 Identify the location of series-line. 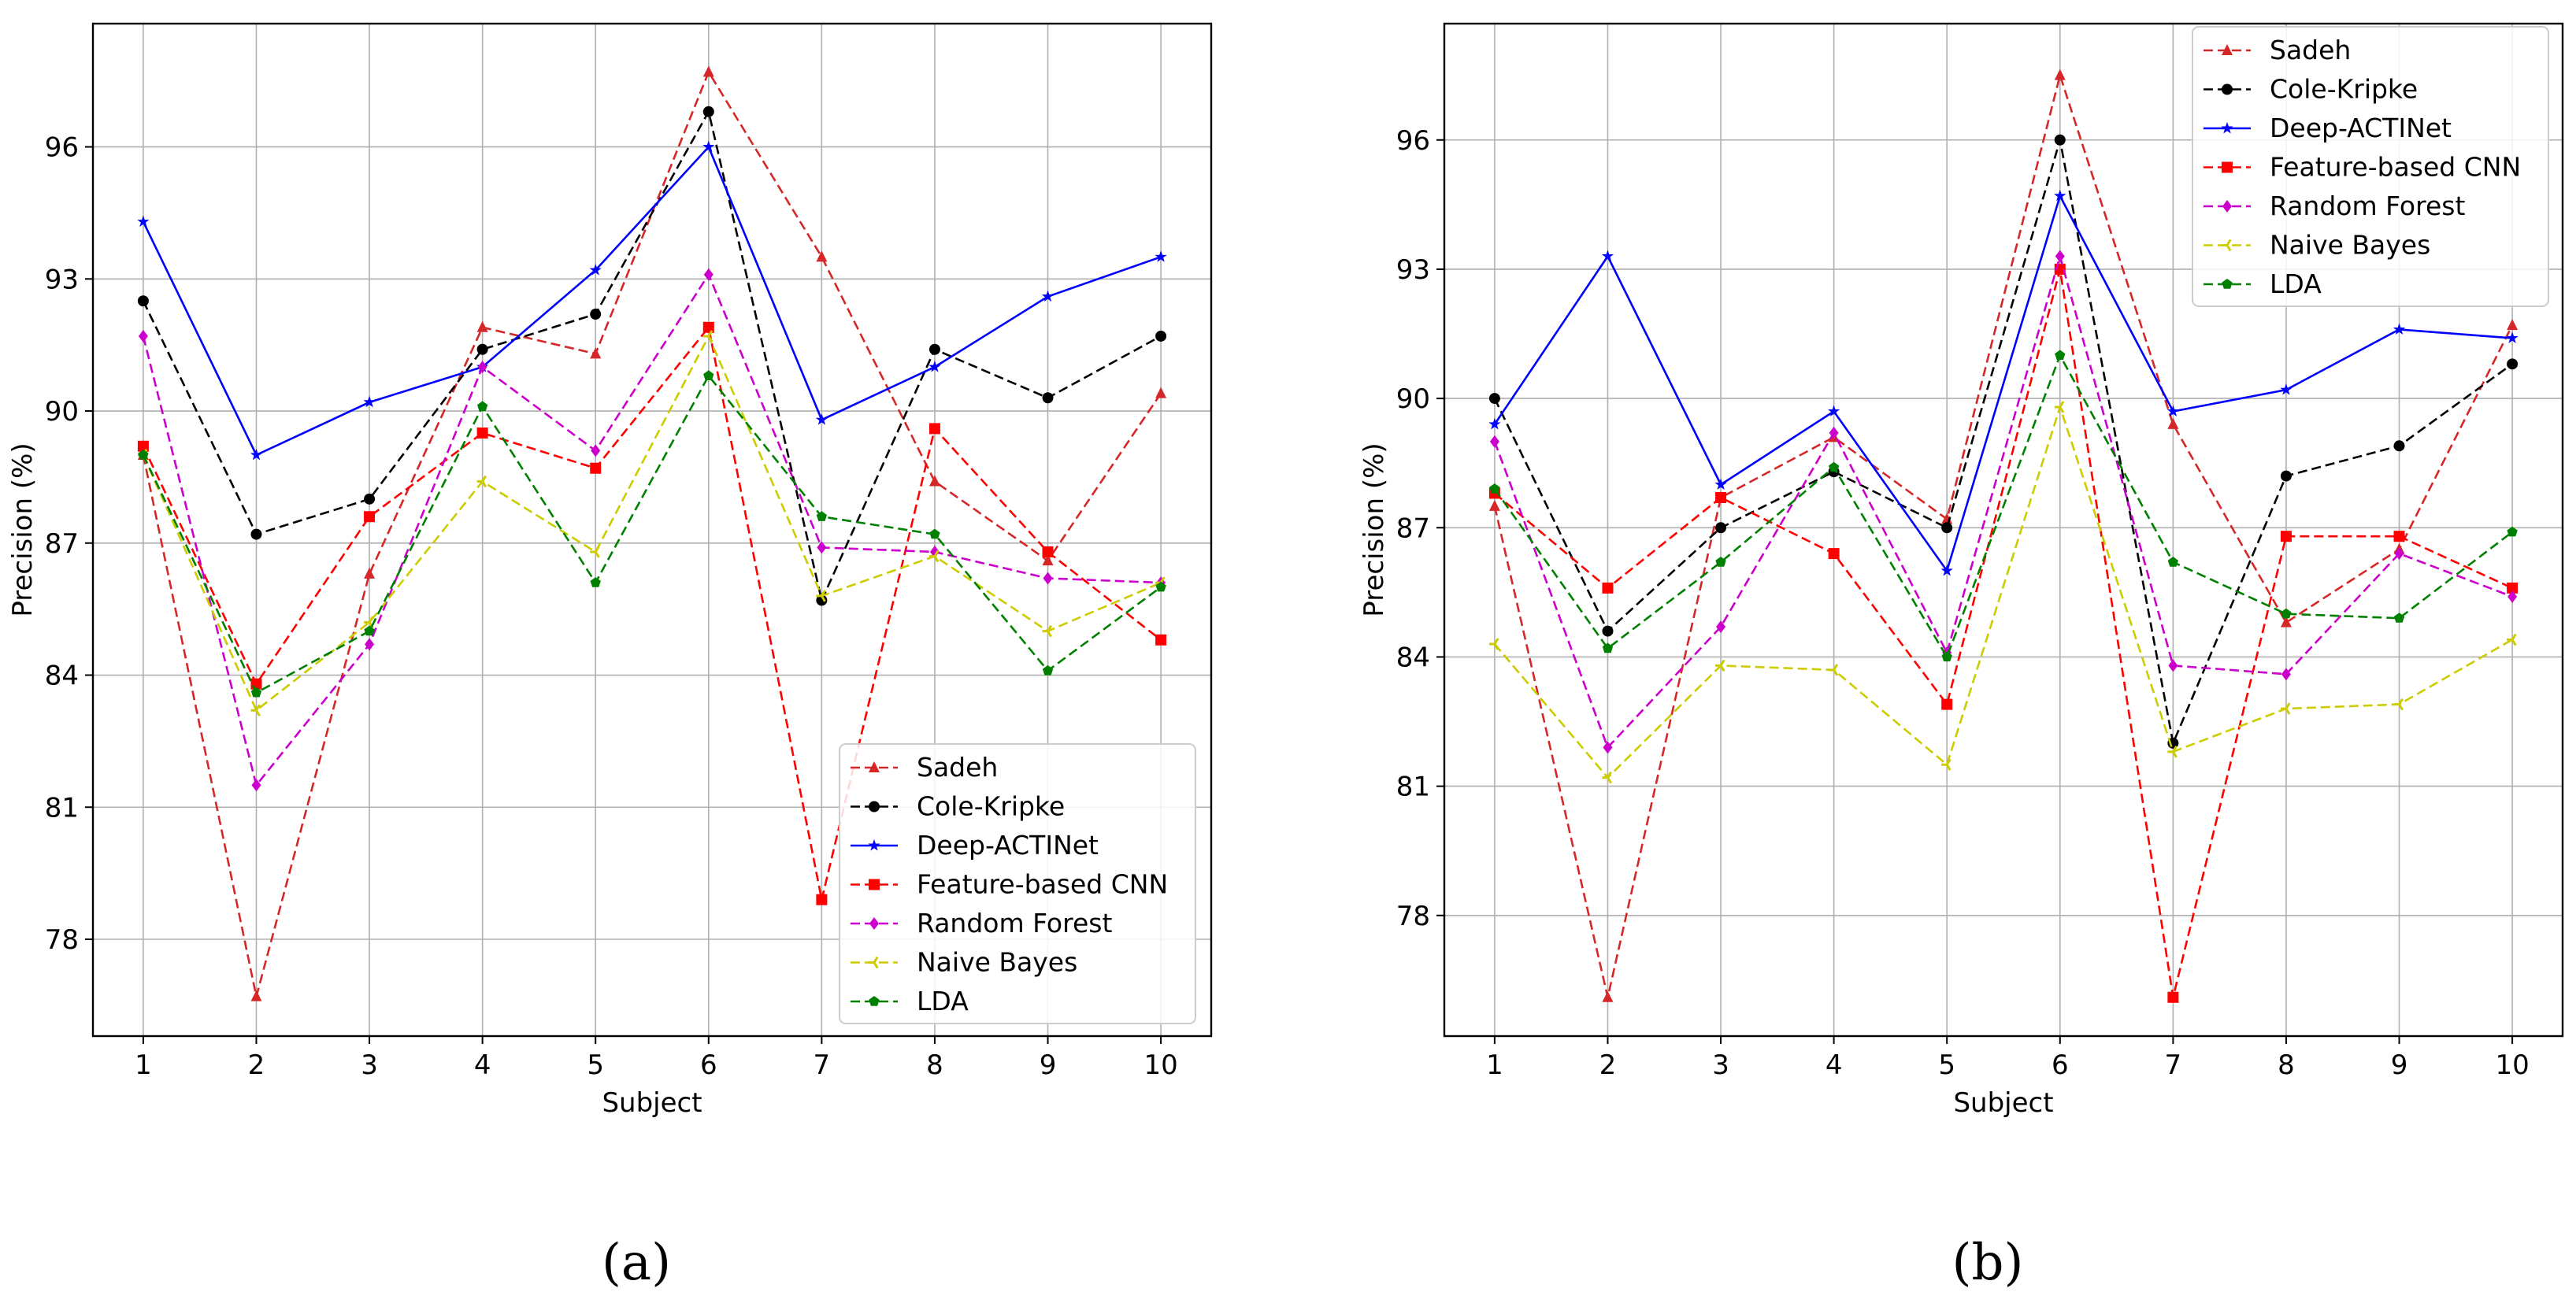
(2003, 591).